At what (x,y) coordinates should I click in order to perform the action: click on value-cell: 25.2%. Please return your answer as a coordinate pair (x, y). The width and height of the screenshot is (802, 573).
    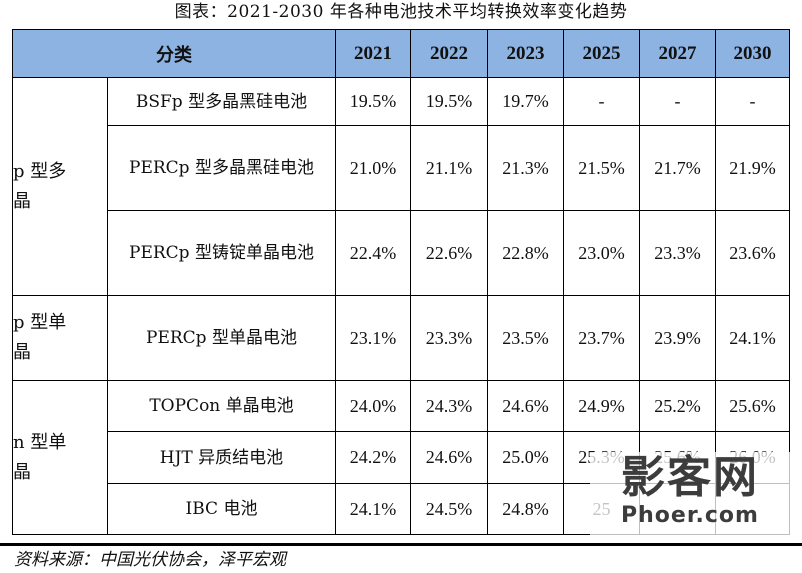
    Looking at the image, I should click on (677, 406).